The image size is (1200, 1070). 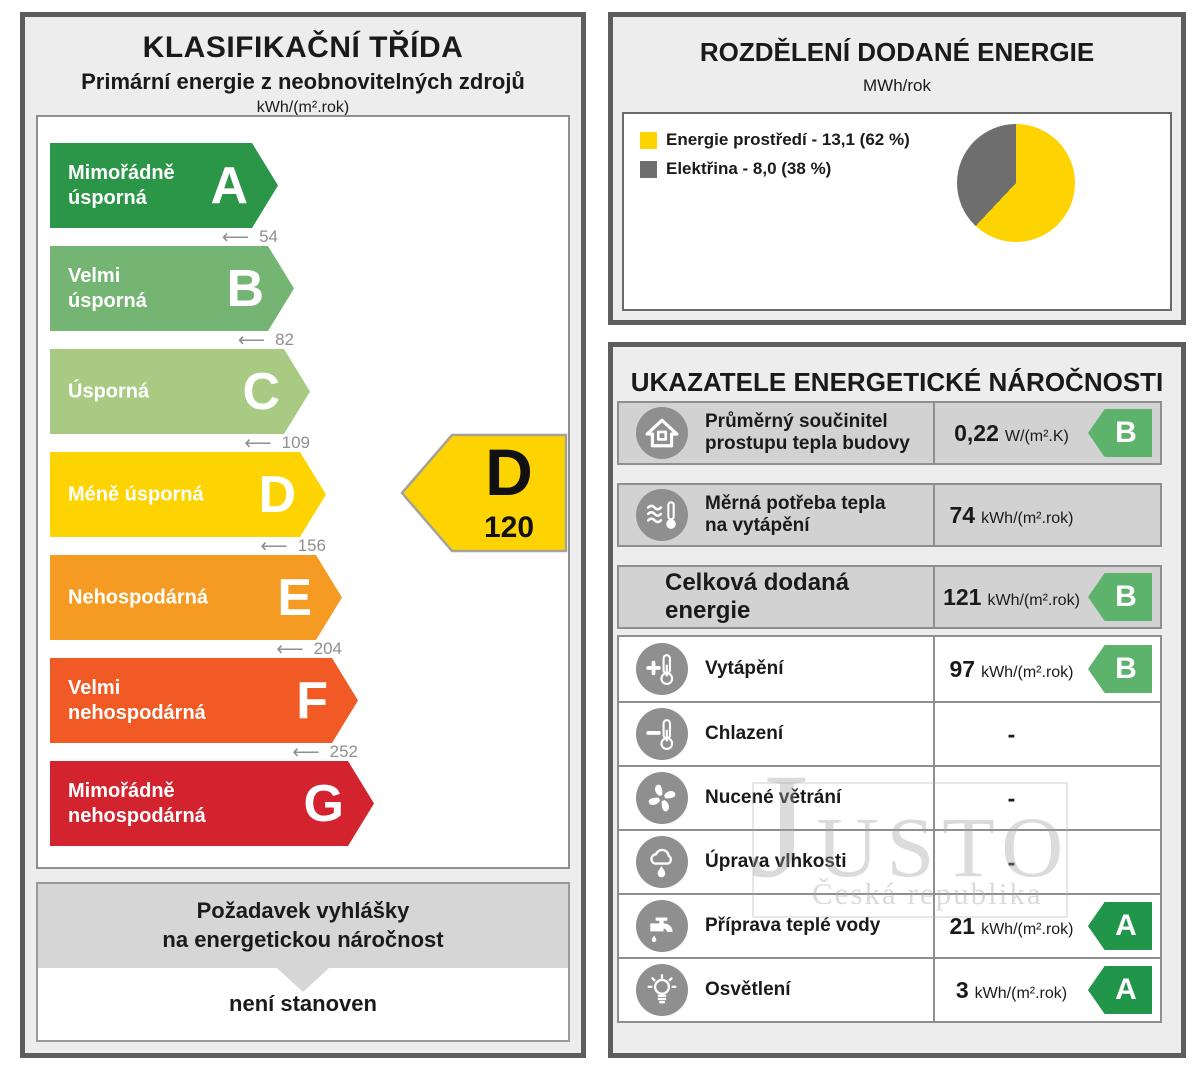 What do you see at coordinates (343, 751) in the screenshot?
I see `threshold-value: 252` at bounding box center [343, 751].